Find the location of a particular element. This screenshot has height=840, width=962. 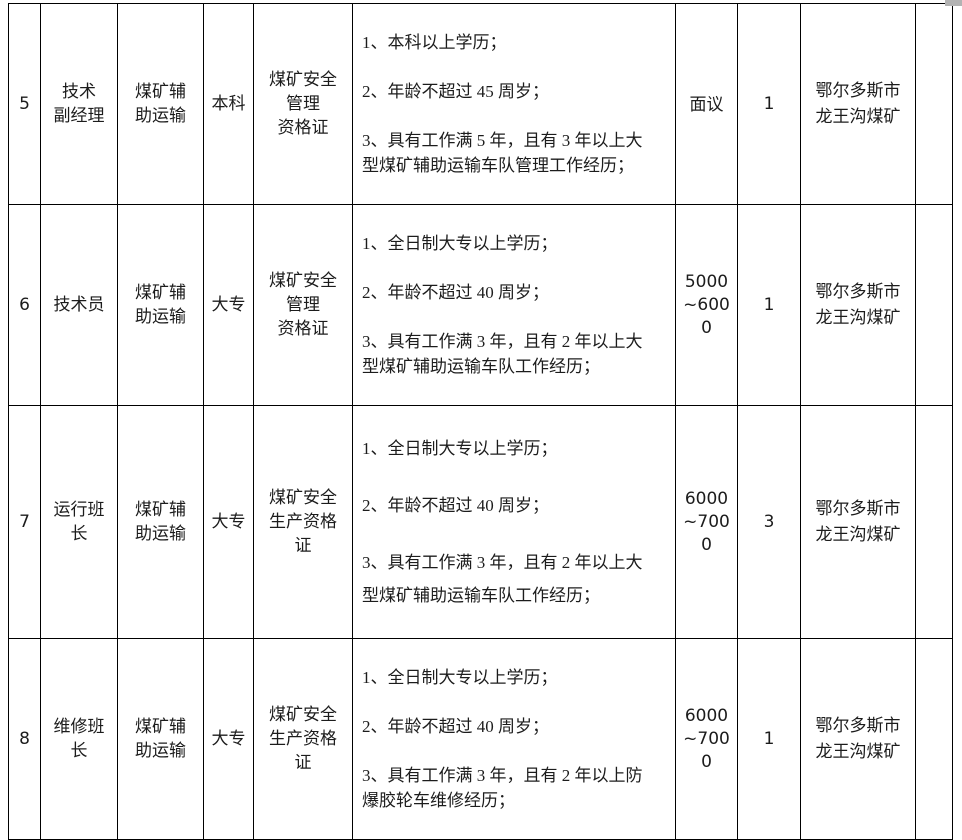

cell-position: 技术员 is located at coordinates (79, 305).